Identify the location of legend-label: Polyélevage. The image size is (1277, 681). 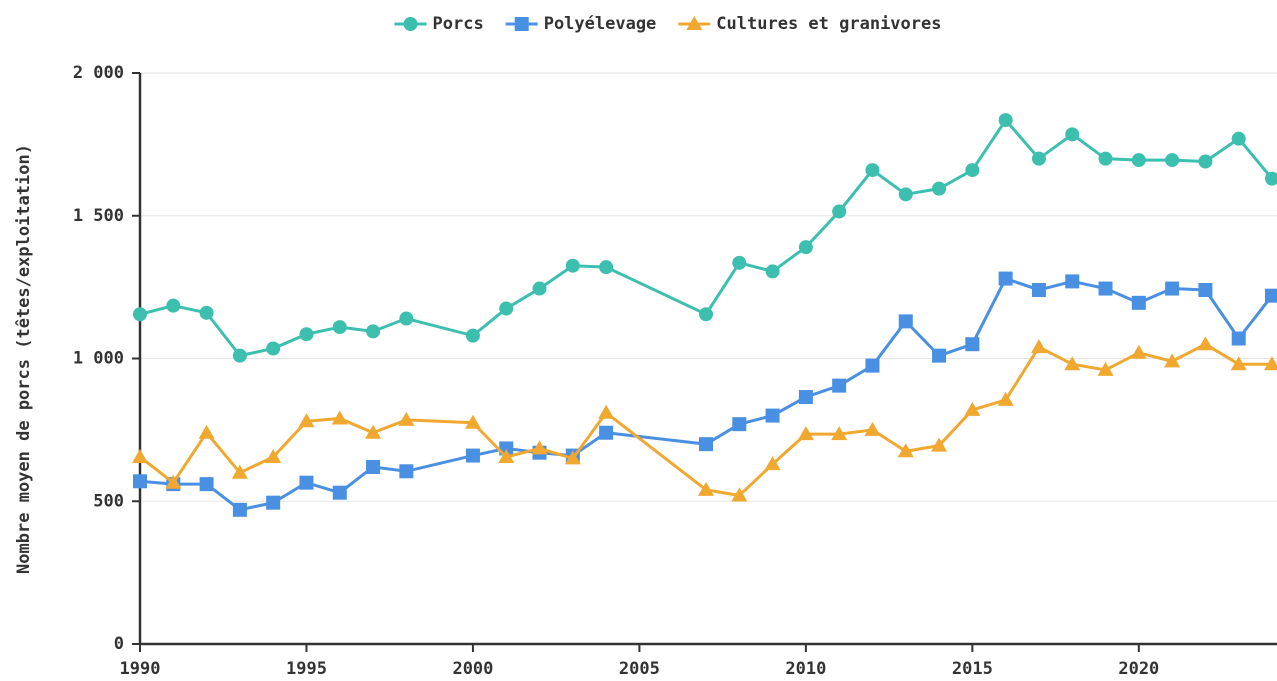
(600, 24).